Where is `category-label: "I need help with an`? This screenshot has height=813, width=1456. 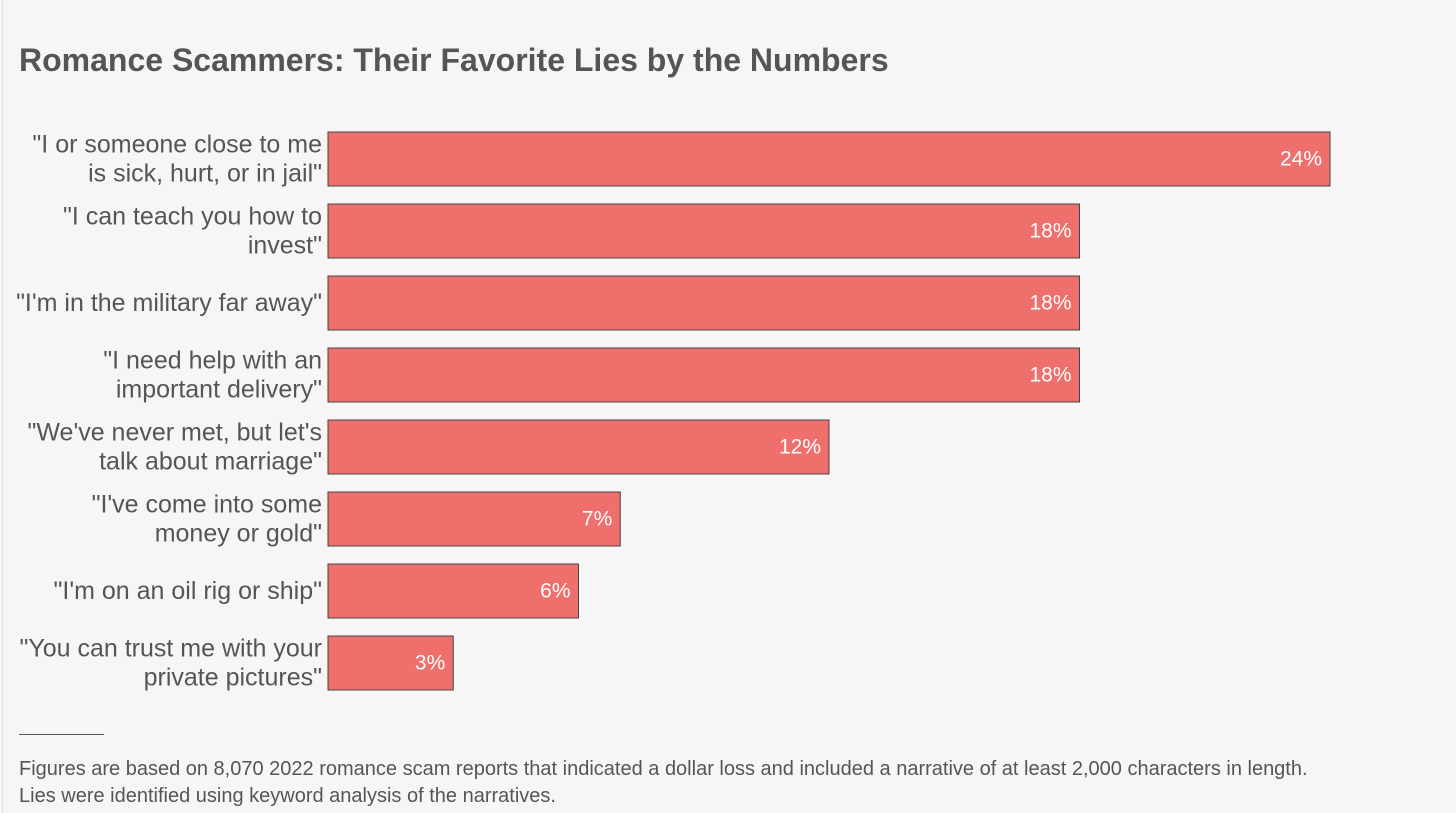
category-label: "I need help with an is located at coordinates (212, 361).